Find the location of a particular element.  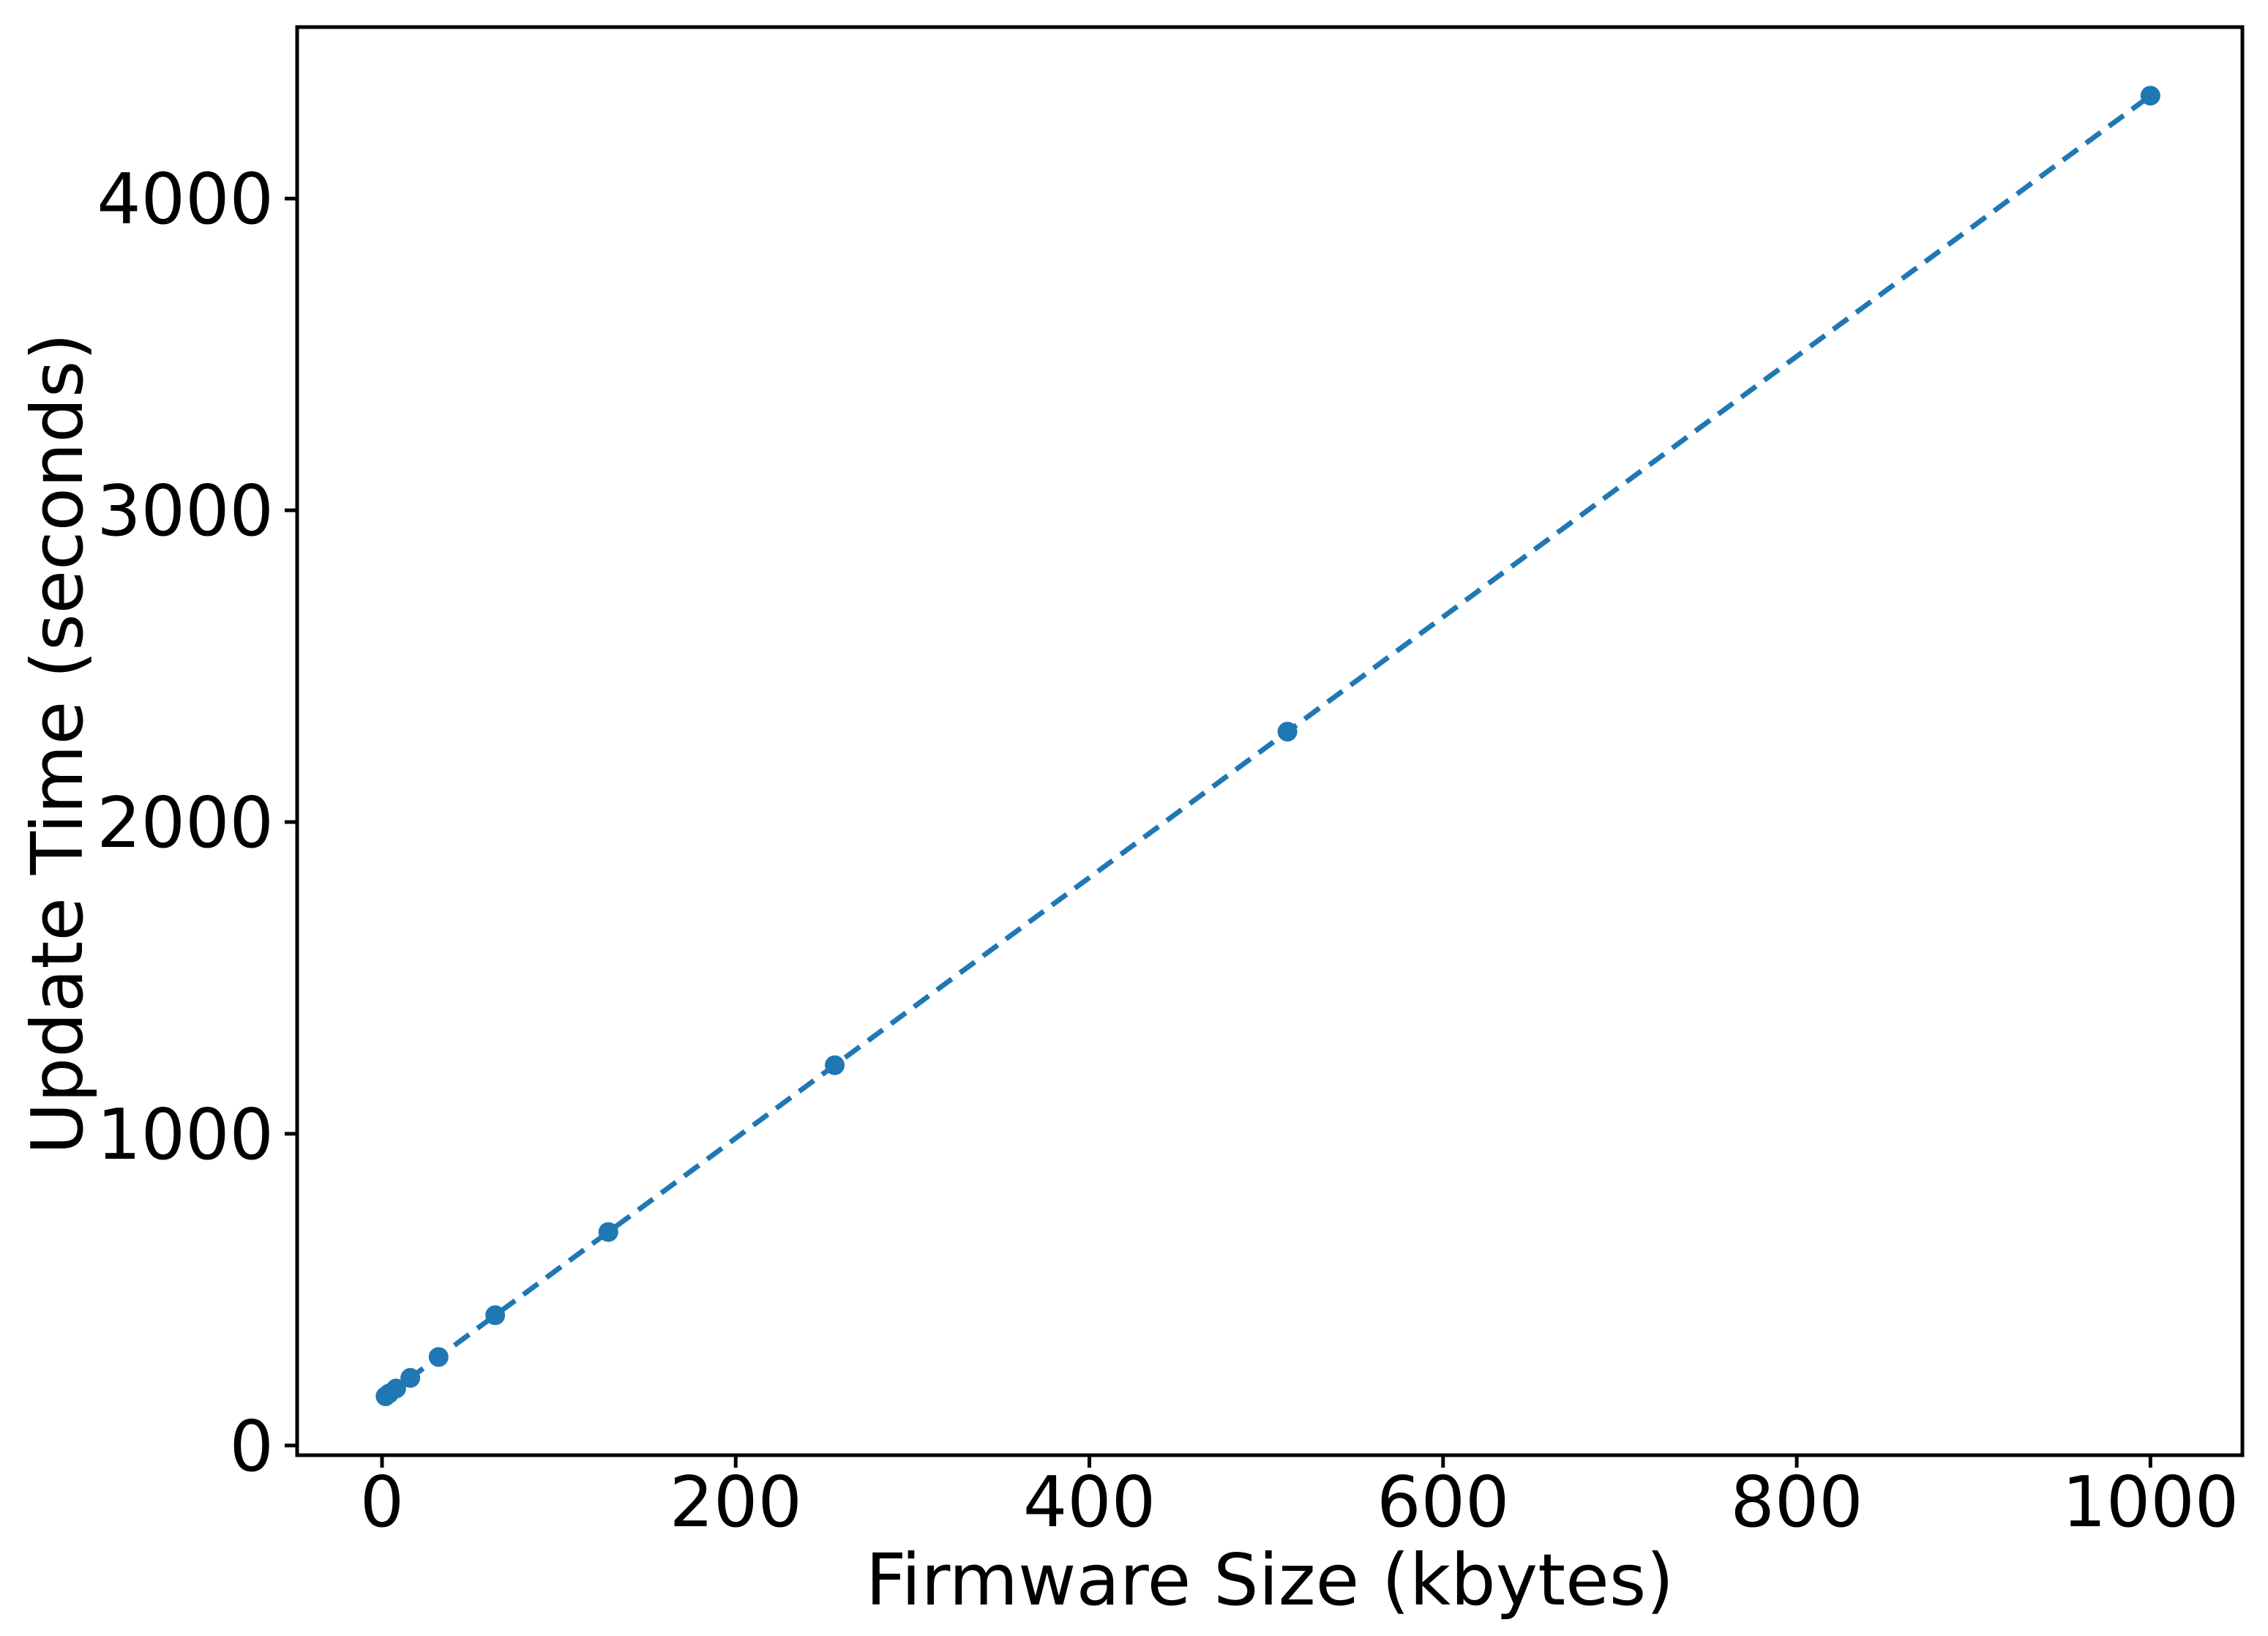

x-axis-ticks: 0 200 400 600 800 1000 is located at coordinates (1299, 1499).